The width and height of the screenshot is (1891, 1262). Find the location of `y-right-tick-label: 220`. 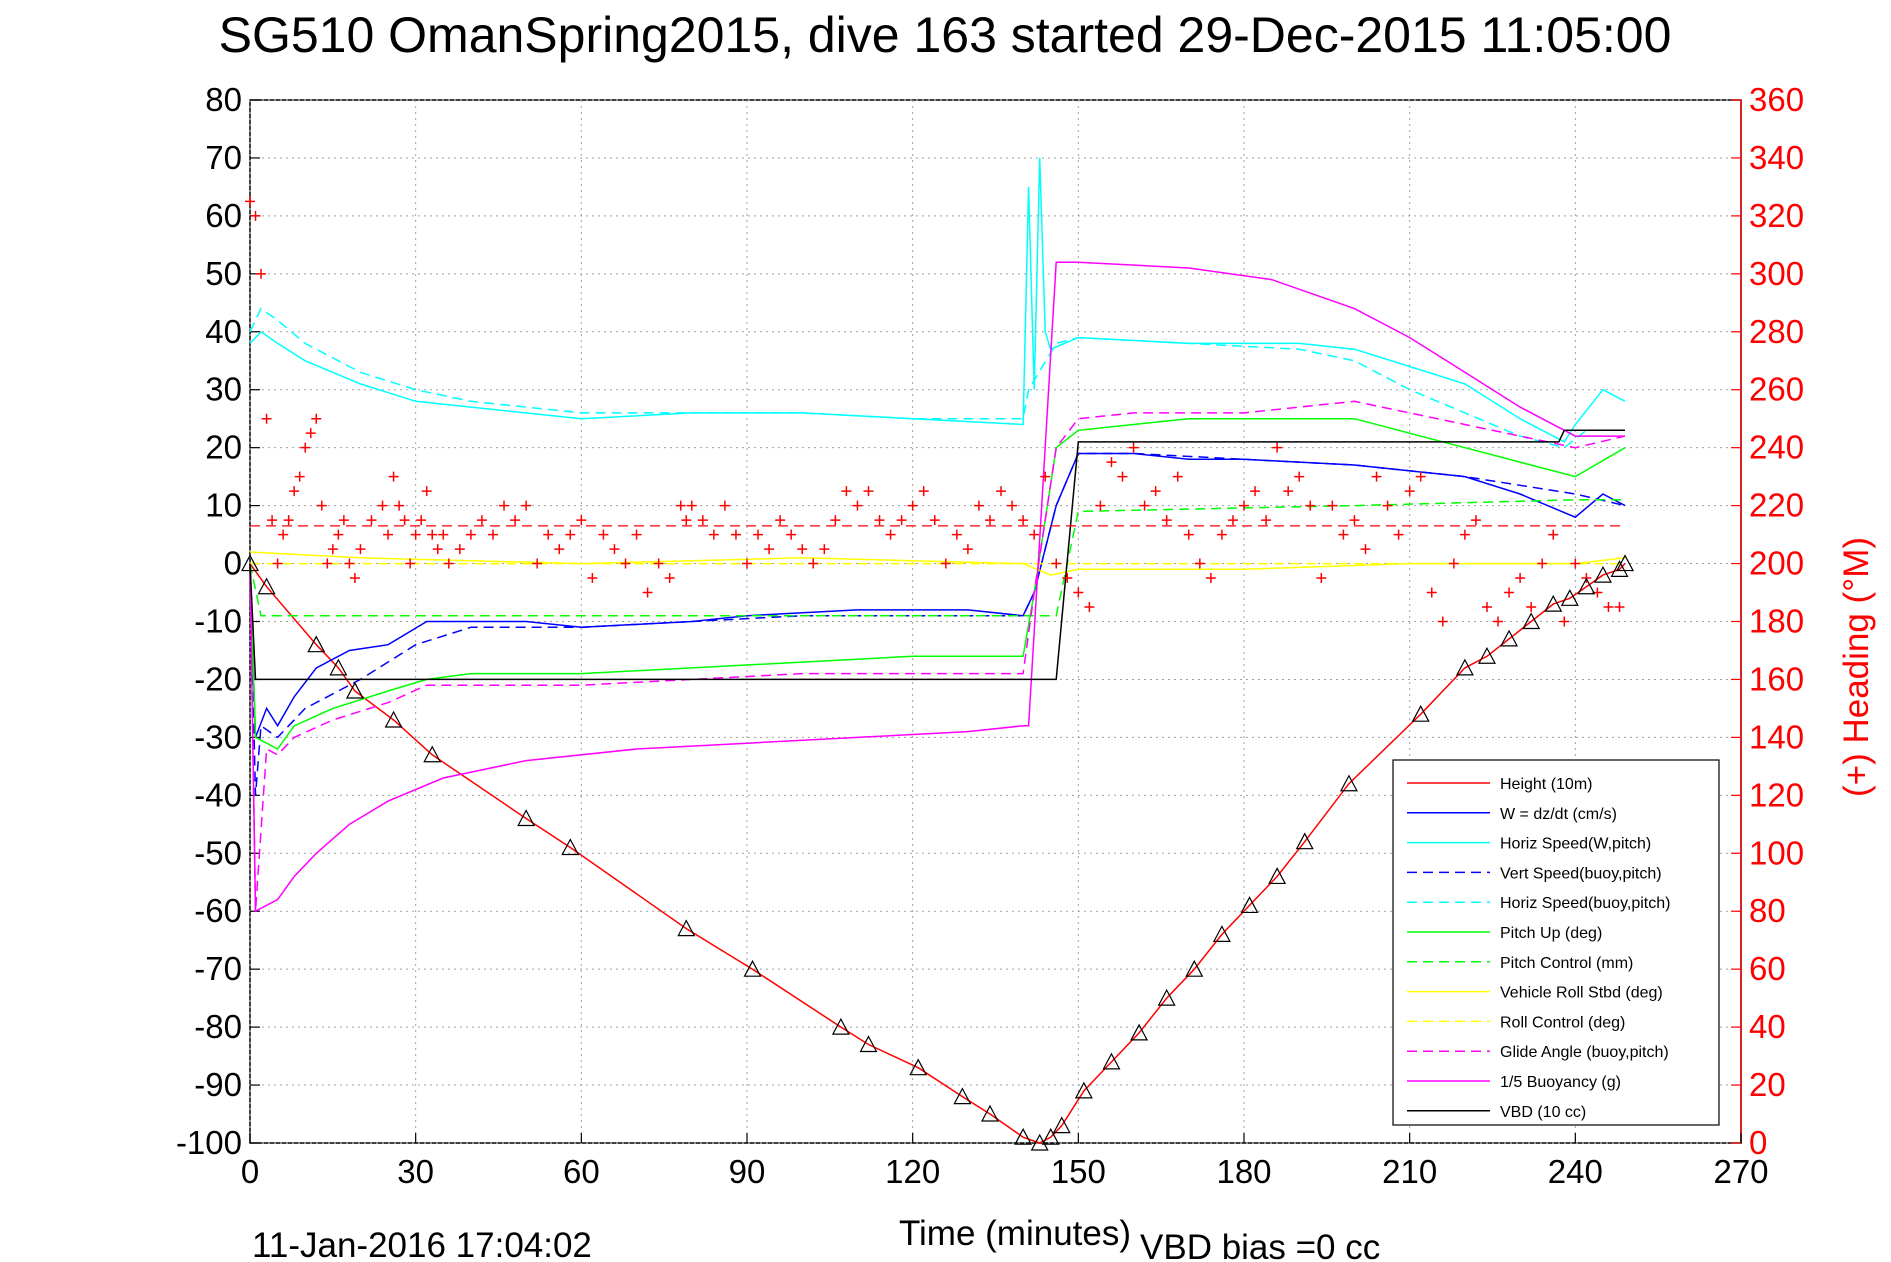

y-right-tick-label: 220 is located at coordinates (1776, 505).